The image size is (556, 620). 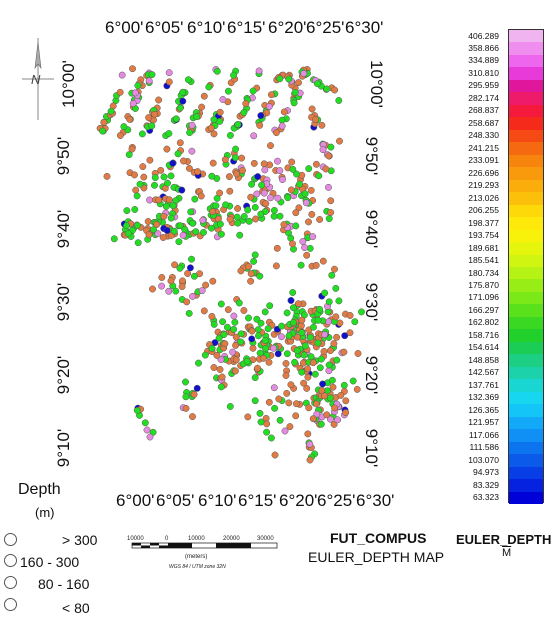 I want to click on colorbar-value: 233.091, so click(x=483, y=160).